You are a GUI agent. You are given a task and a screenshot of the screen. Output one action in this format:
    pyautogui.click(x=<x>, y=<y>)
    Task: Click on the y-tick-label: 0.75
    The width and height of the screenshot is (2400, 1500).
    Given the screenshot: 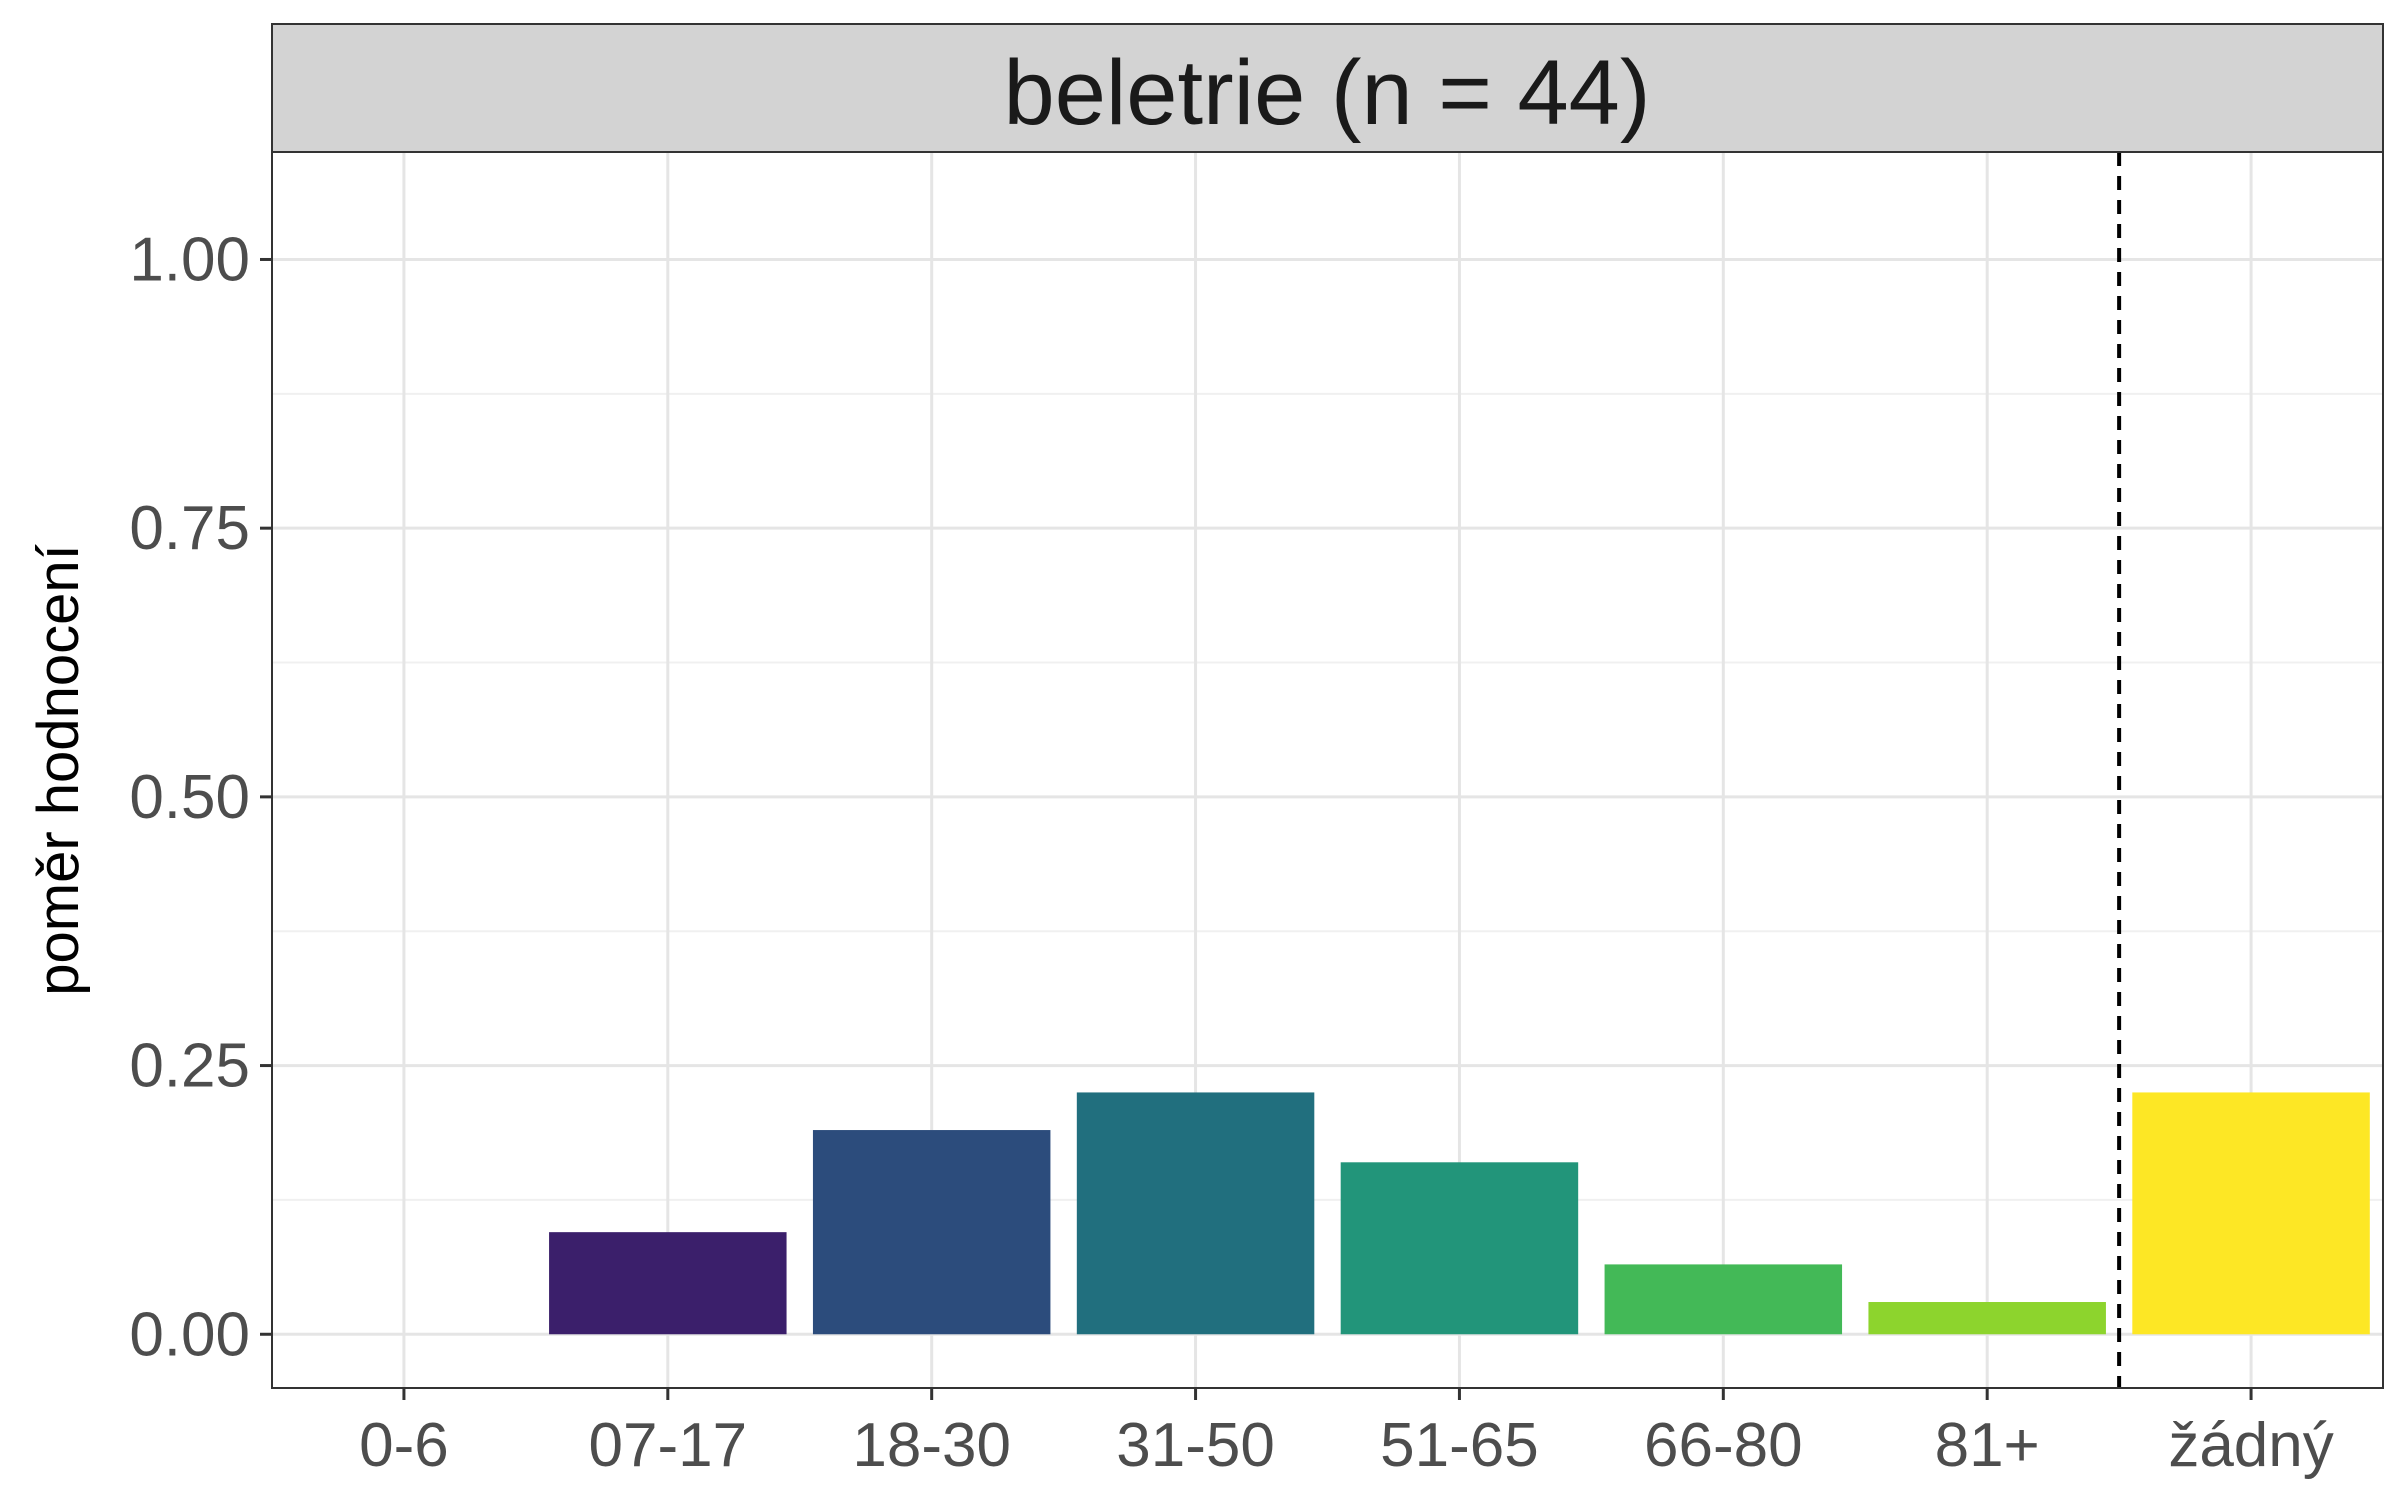 What is the action you would take?
    pyautogui.click(x=189, y=528)
    